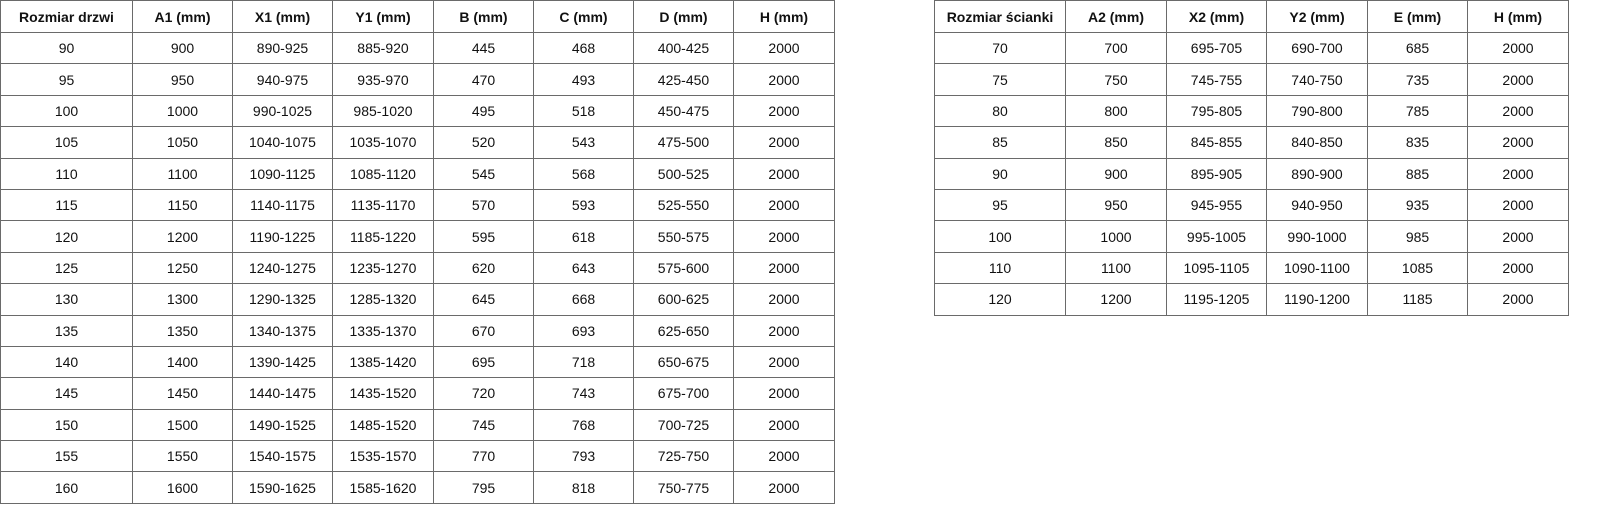  Describe the element at coordinates (182, 79) in the screenshot. I see `table-cell: 950` at that location.